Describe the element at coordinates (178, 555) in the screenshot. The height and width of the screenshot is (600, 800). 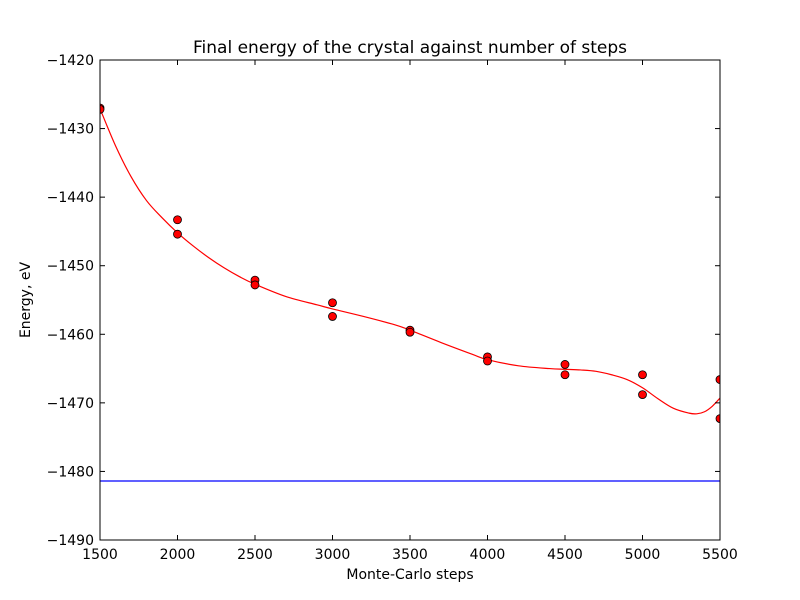
I see `x-tick-label: 2000` at that location.